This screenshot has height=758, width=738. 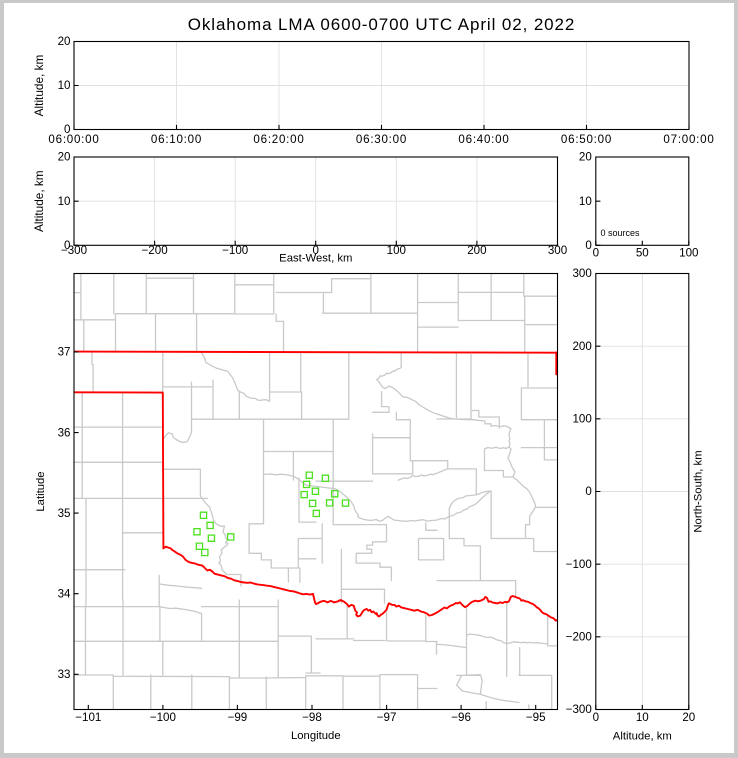 What do you see at coordinates (64, 593) in the screenshot?
I see `svg-text: 34` at bounding box center [64, 593].